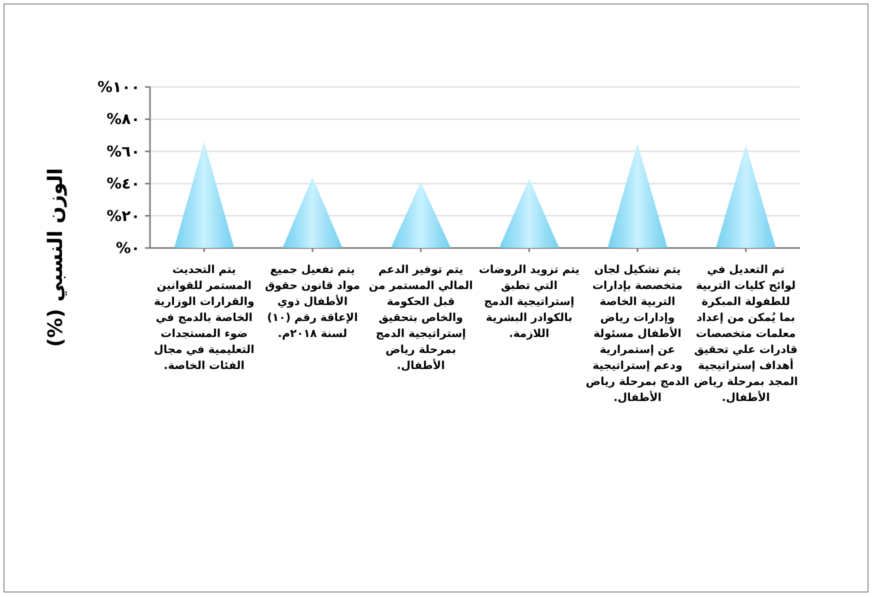  Describe the element at coordinates (529, 302) in the screenshot. I see `x-tick-label: يتم تزويد الروضات التي تطبق إستراتيجية الدمج بالكوادر البشرية اللازمة.` at that location.